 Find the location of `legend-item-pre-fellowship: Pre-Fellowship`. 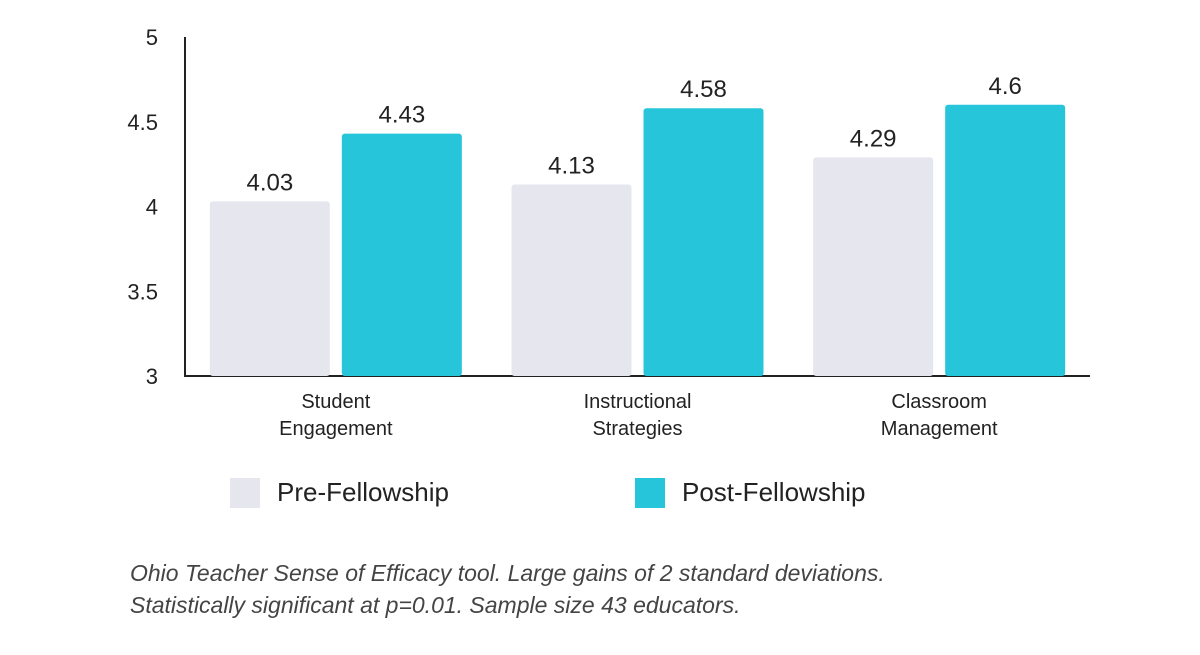

legend-item-pre-fellowship: Pre-Fellowship is located at coordinates (339, 492).